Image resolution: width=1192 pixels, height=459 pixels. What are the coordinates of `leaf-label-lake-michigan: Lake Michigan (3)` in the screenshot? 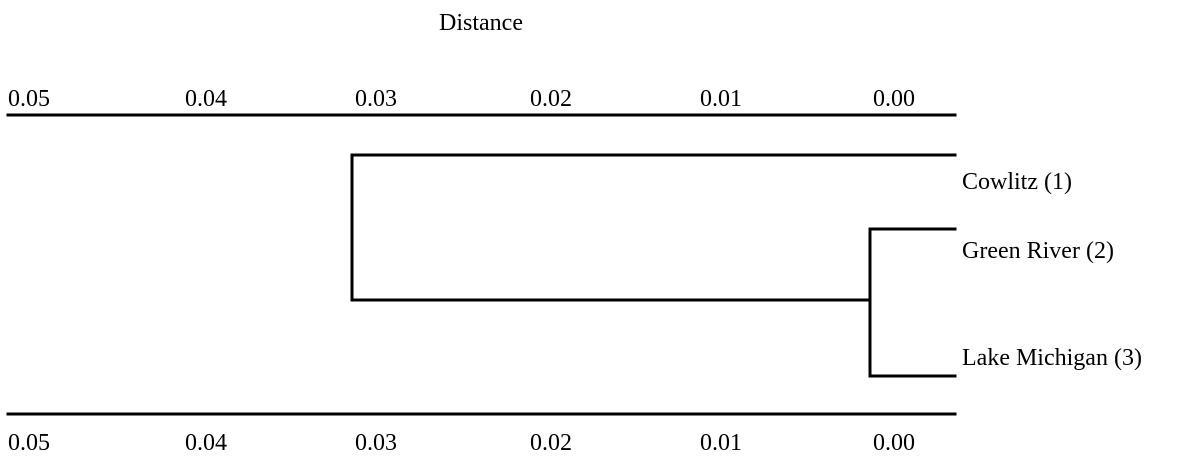 It's located at (1052, 358).